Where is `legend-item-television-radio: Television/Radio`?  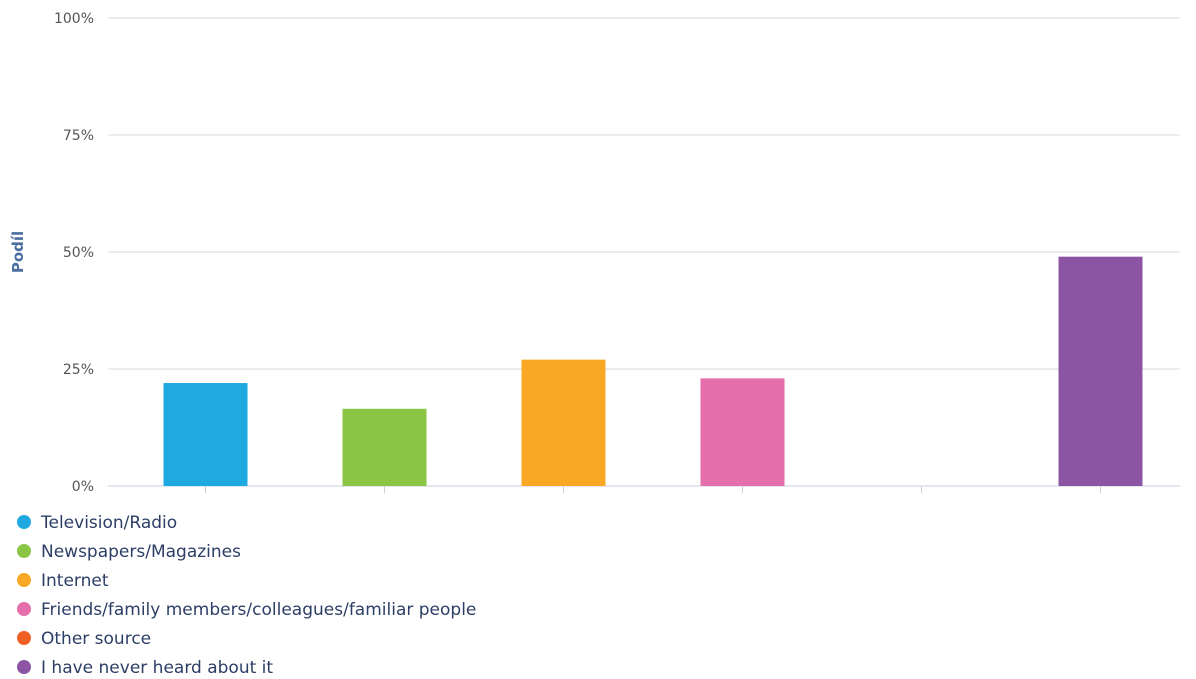
legend-item-television-radio: Television/Radio is located at coordinates (97, 523).